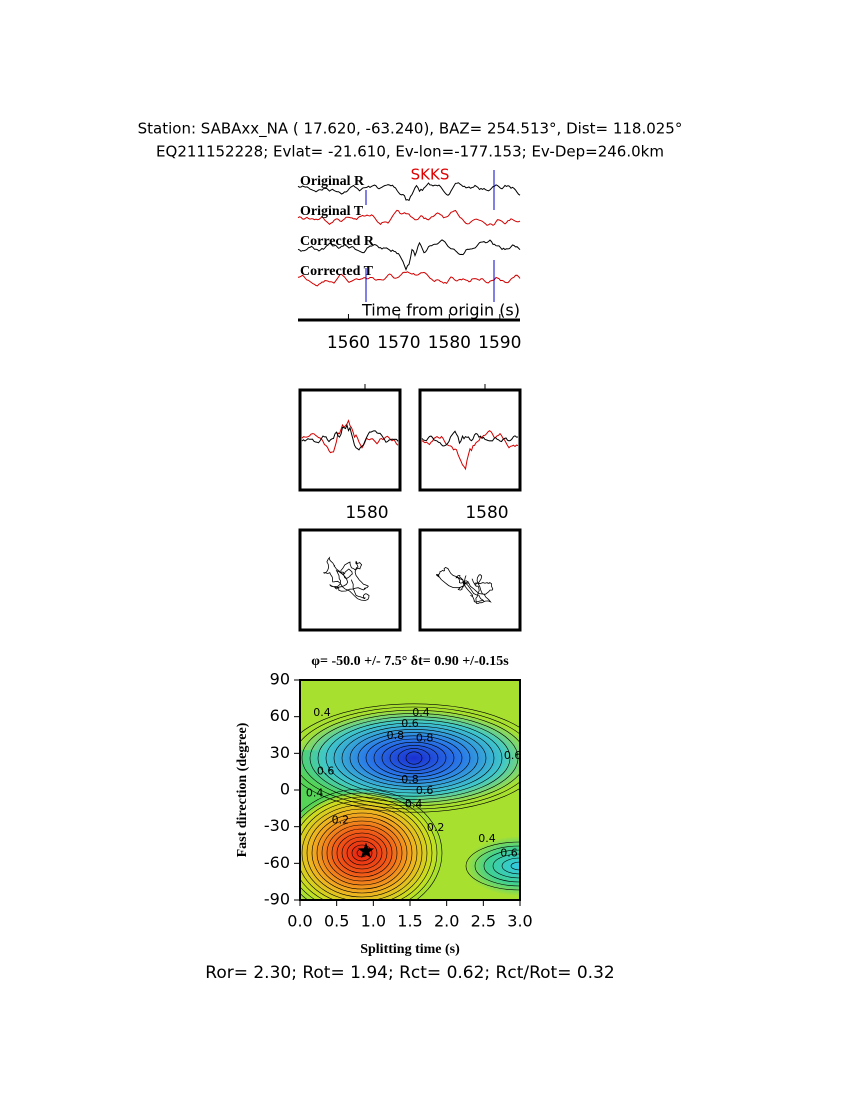  Describe the element at coordinates (337, 241) in the screenshot. I see `trace-label: Corrected R` at that location.